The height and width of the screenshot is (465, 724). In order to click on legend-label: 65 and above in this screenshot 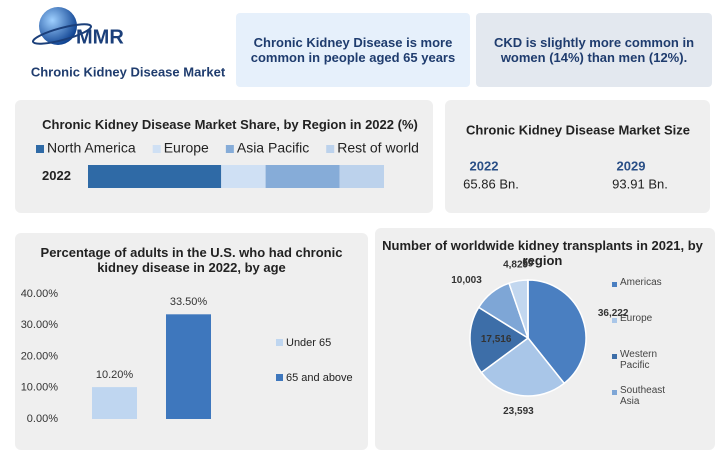, I will do `click(319, 378)`.